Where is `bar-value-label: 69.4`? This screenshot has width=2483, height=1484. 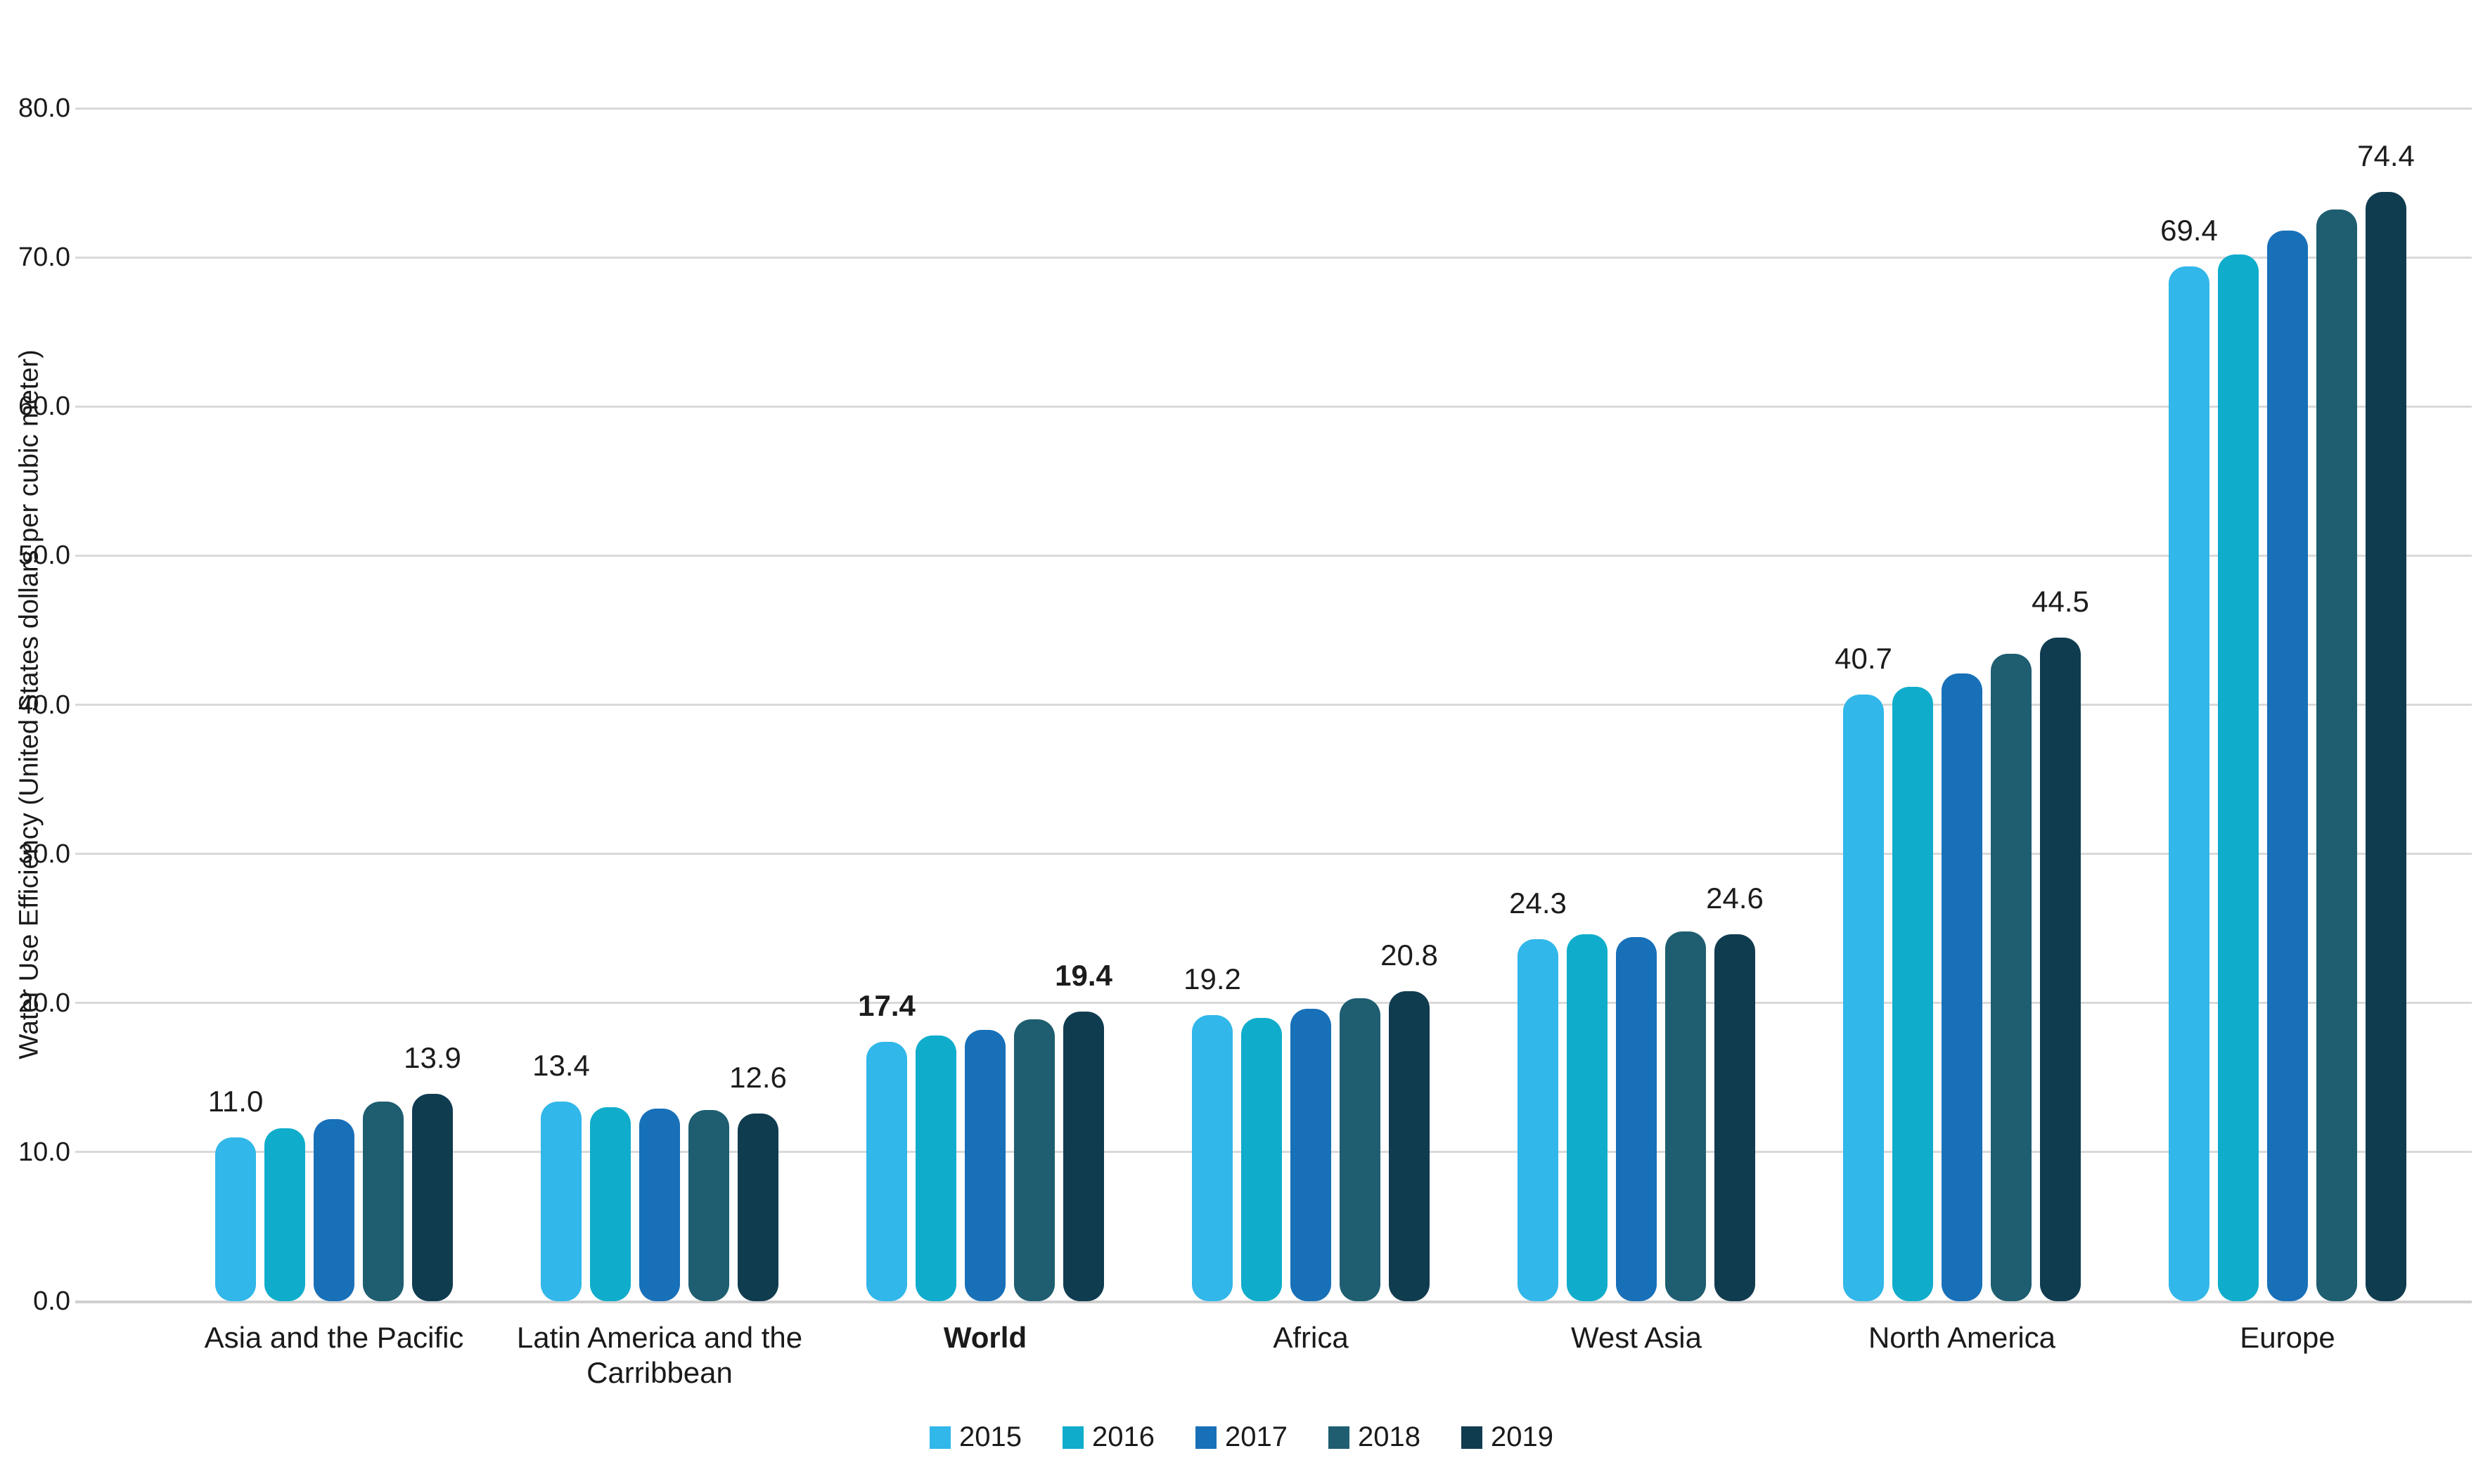
bar-value-label: 69.4 is located at coordinates (2189, 230).